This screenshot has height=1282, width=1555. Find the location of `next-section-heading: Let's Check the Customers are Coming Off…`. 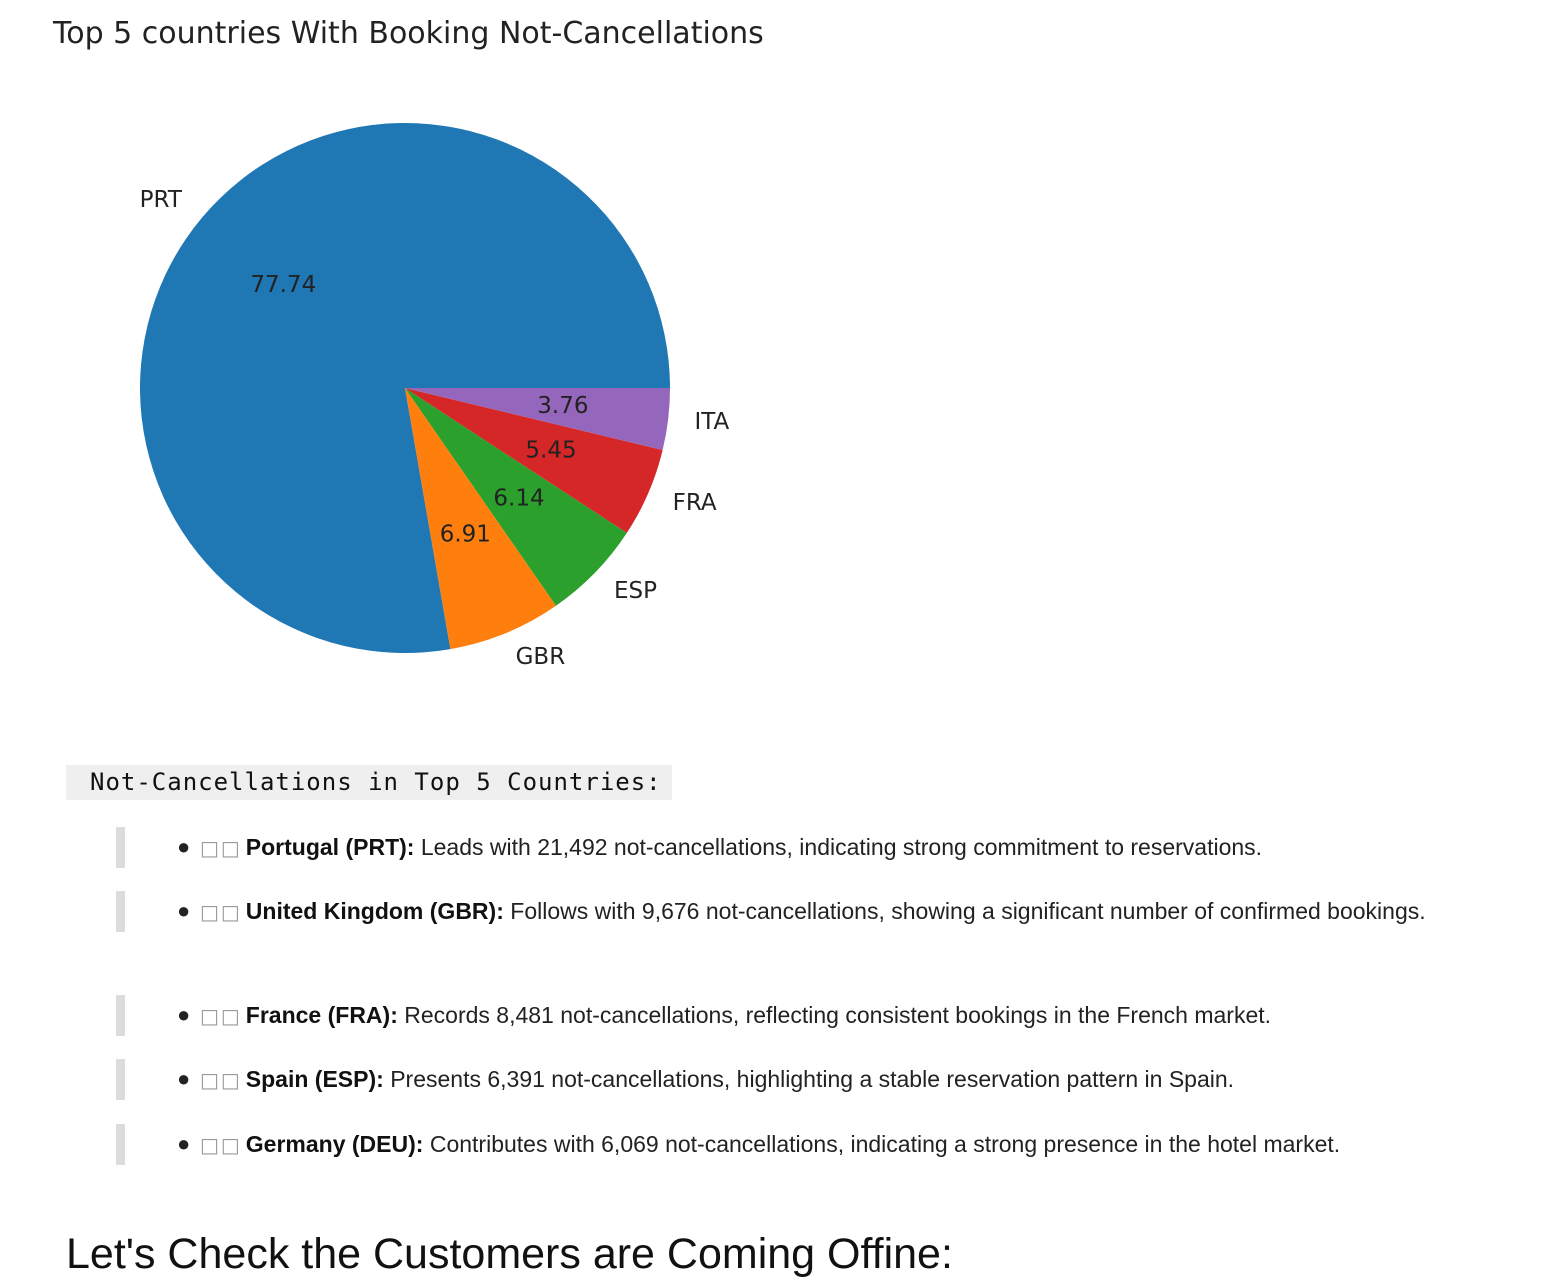

next-section-heading: Let's Check the Customers are Coming Off… is located at coordinates (509, 1254).